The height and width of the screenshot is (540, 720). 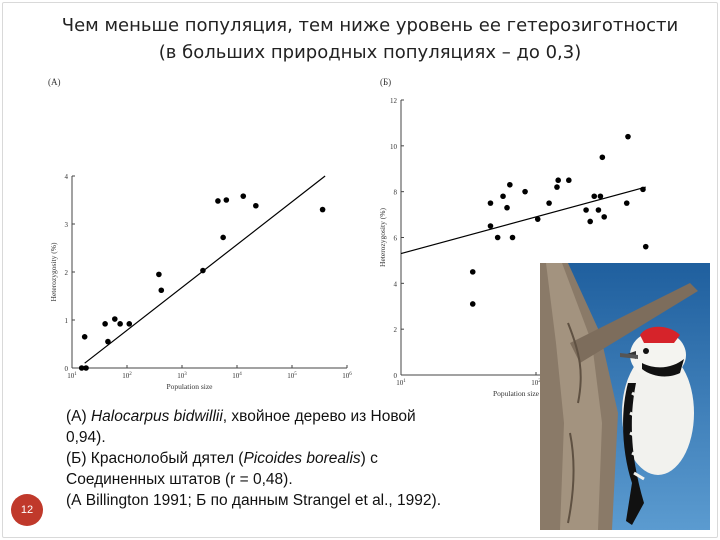 I want to click on x-tick-exponent: 5, so click(x=295, y=374).